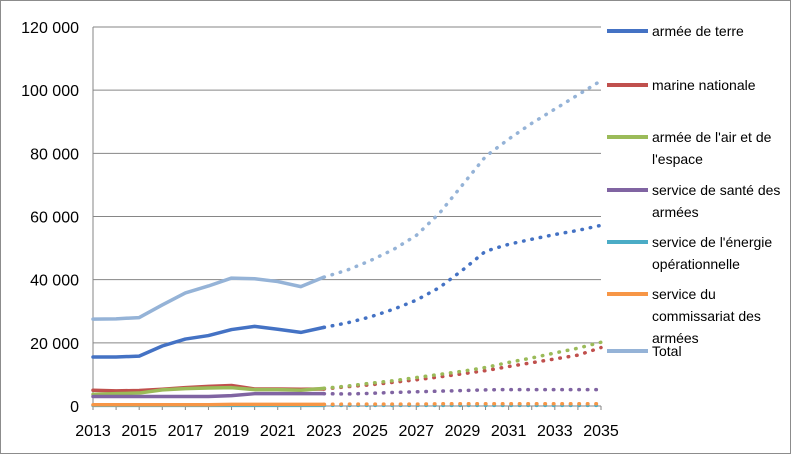 The height and width of the screenshot is (458, 791). Describe the element at coordinates (139, 431) in the screenshot. I see `x-tick-label: 2015` at that location.